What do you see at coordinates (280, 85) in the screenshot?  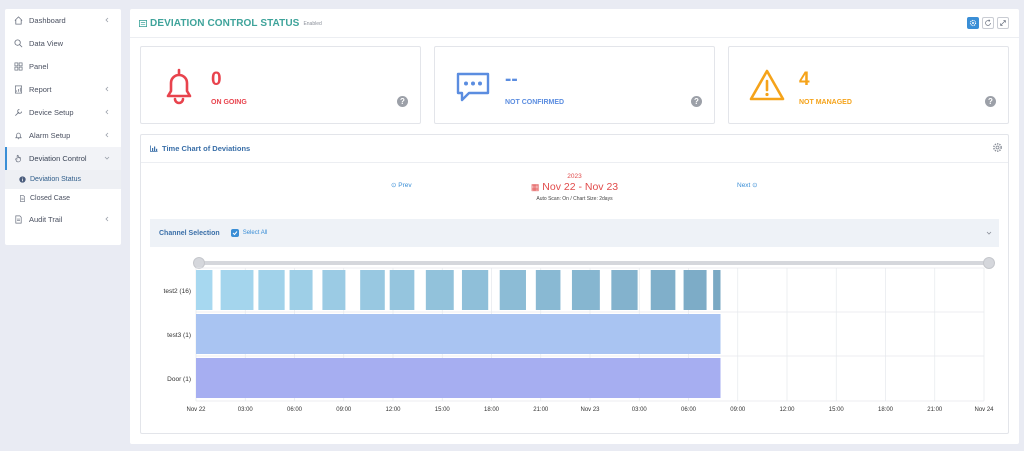 I see `status-card-on-going: 0 ON GOING ?` at bounding box center [280, 85].